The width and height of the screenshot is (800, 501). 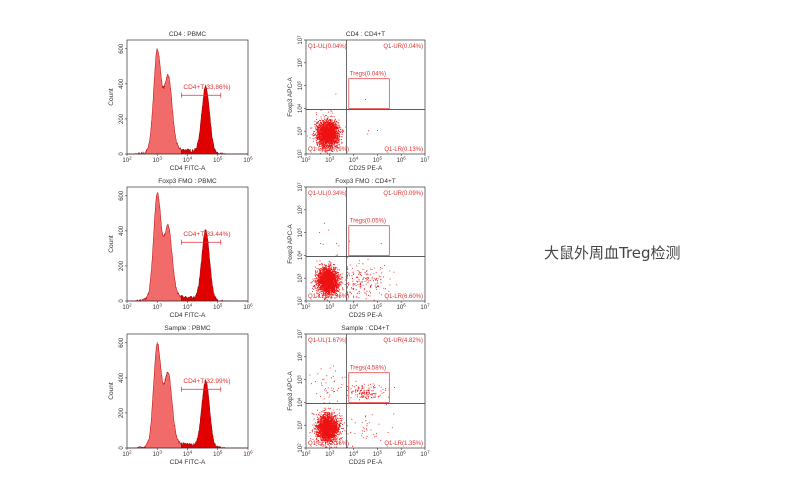 I want to click on quadrant-ll-label: Q1-LL(92.16%), so click(x=328, y=444).